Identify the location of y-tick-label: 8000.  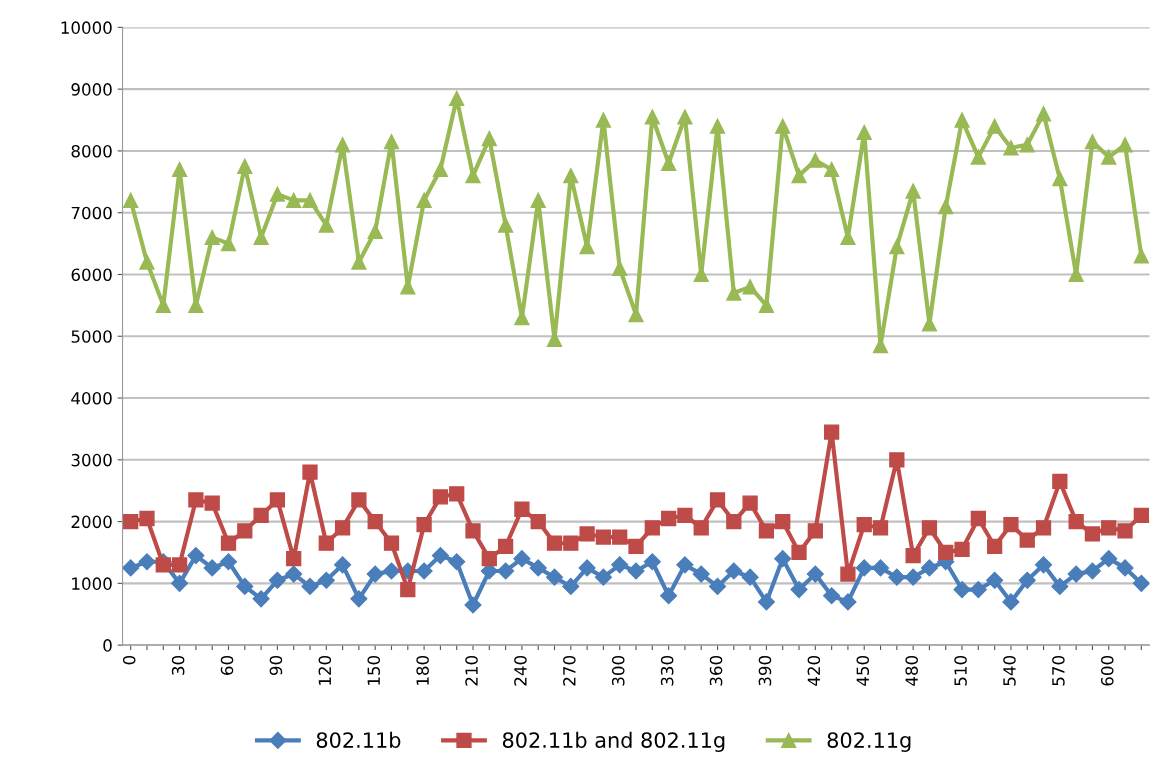
(91, 151).